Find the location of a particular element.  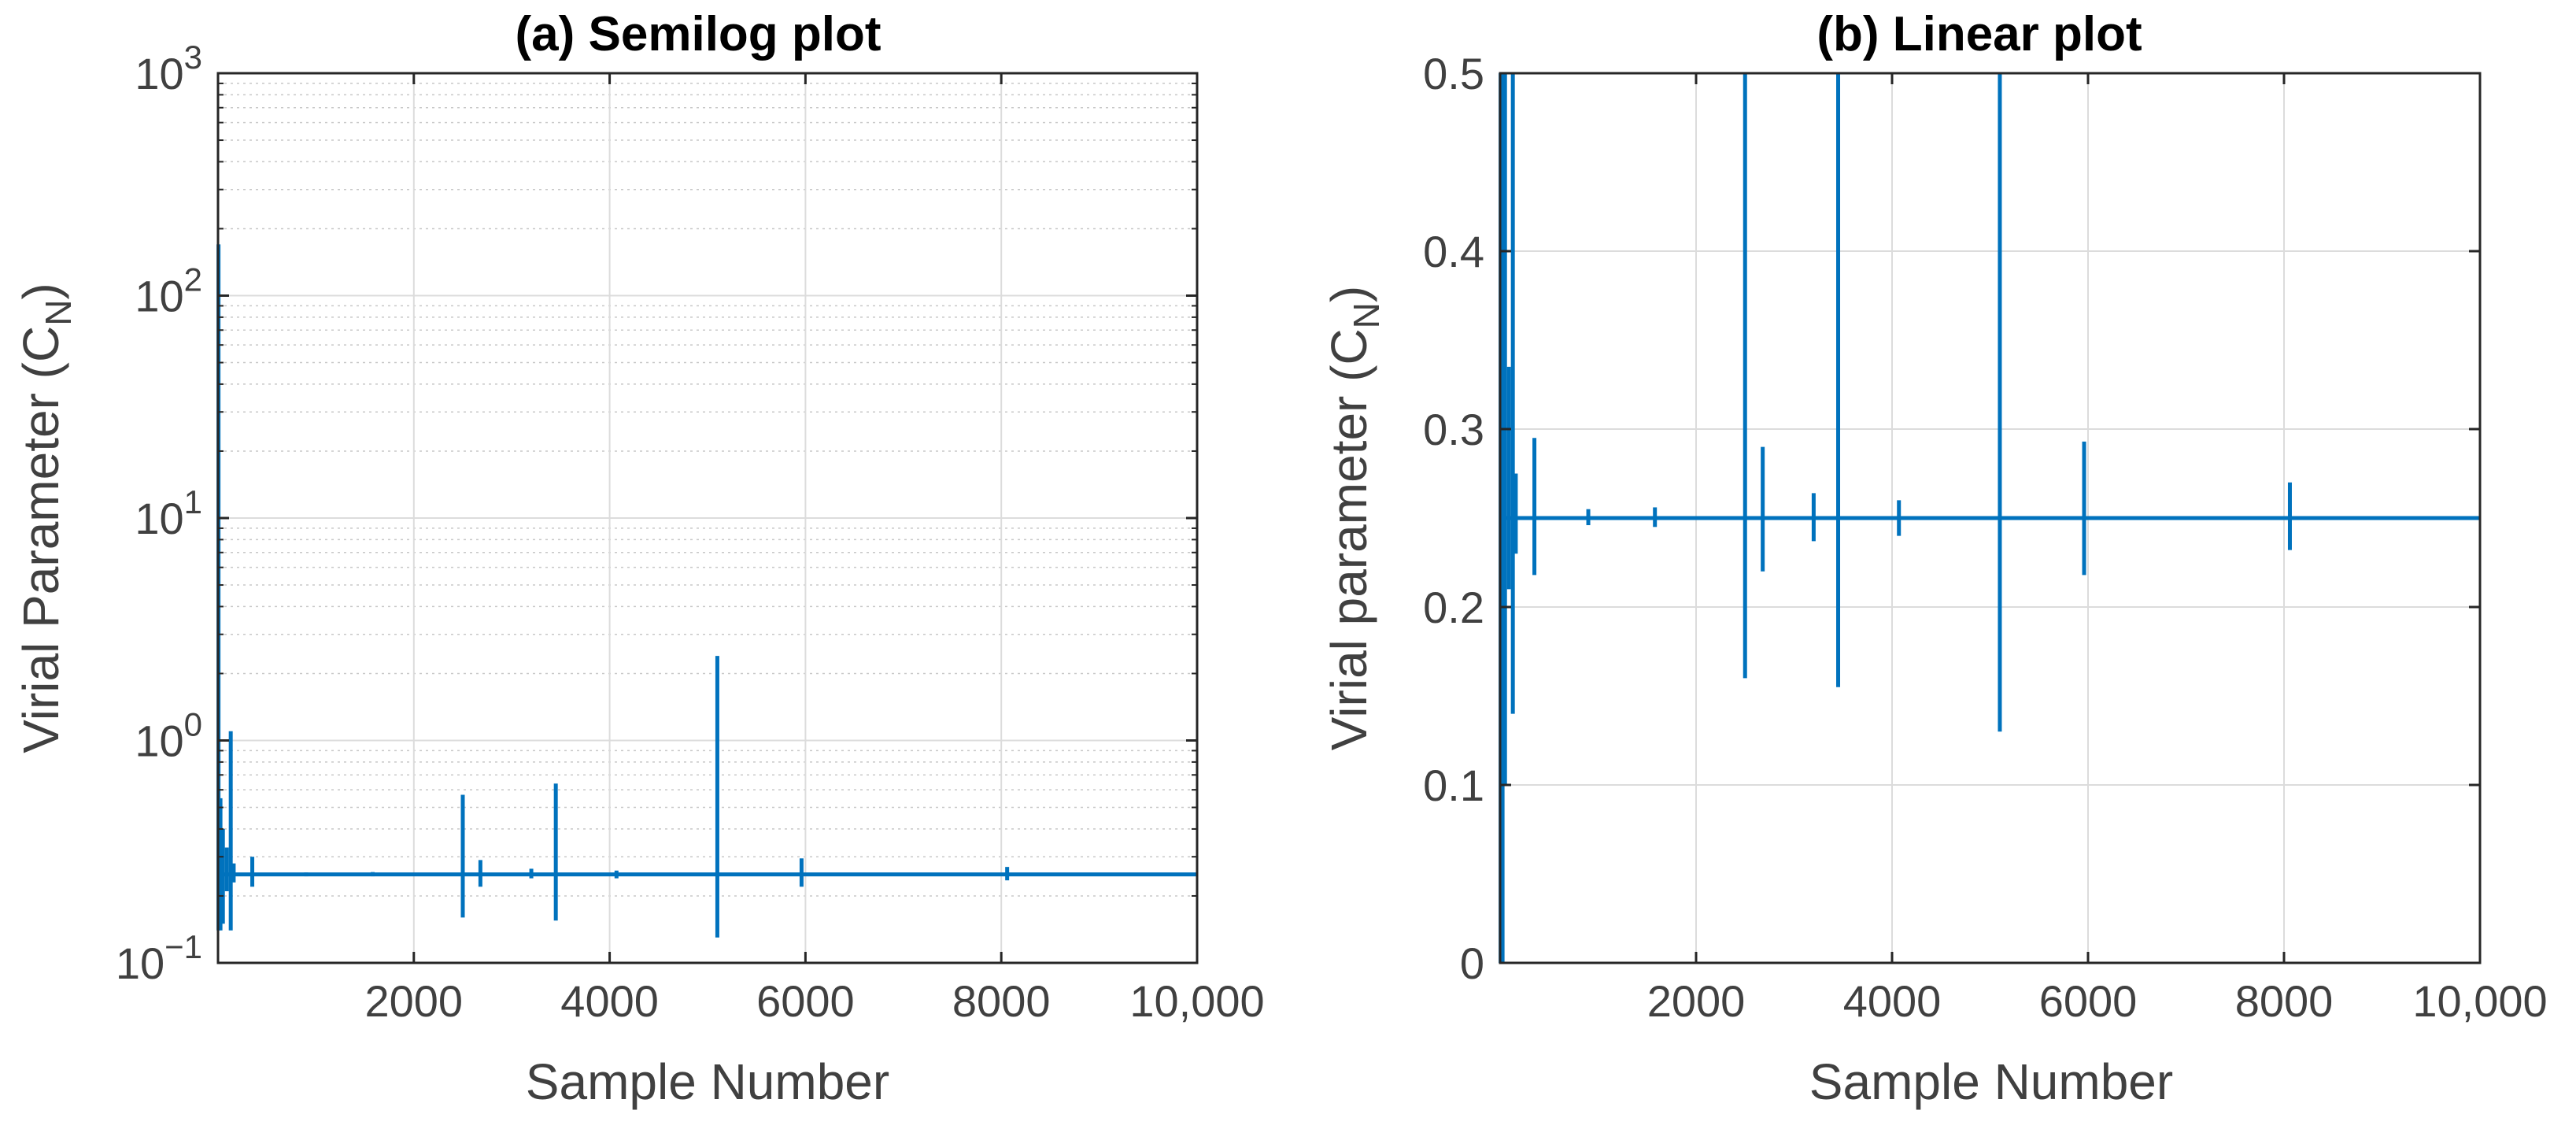

panel-a-ytick-label: 10⁰ is located at coordinates (168, 736).